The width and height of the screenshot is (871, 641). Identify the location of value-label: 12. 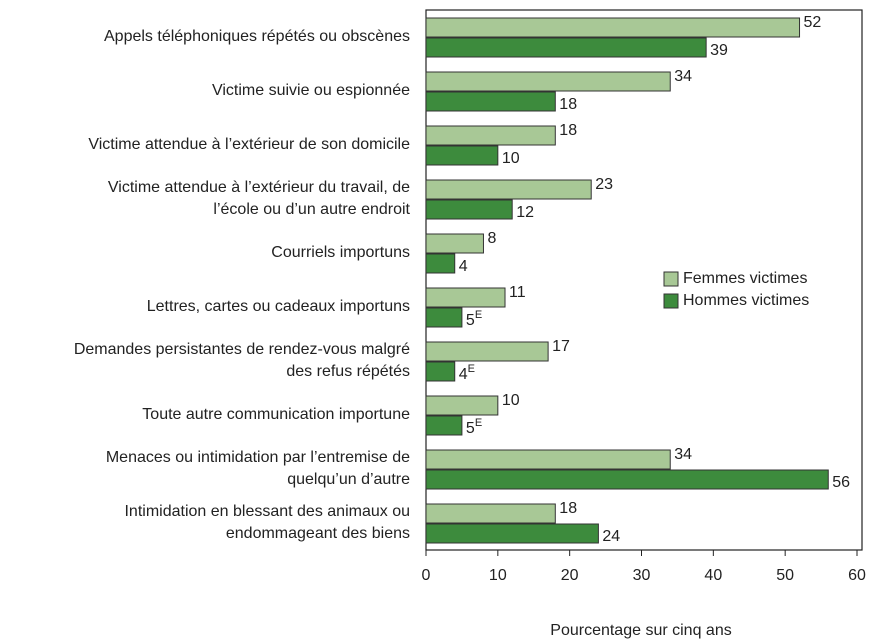
(525, 212).